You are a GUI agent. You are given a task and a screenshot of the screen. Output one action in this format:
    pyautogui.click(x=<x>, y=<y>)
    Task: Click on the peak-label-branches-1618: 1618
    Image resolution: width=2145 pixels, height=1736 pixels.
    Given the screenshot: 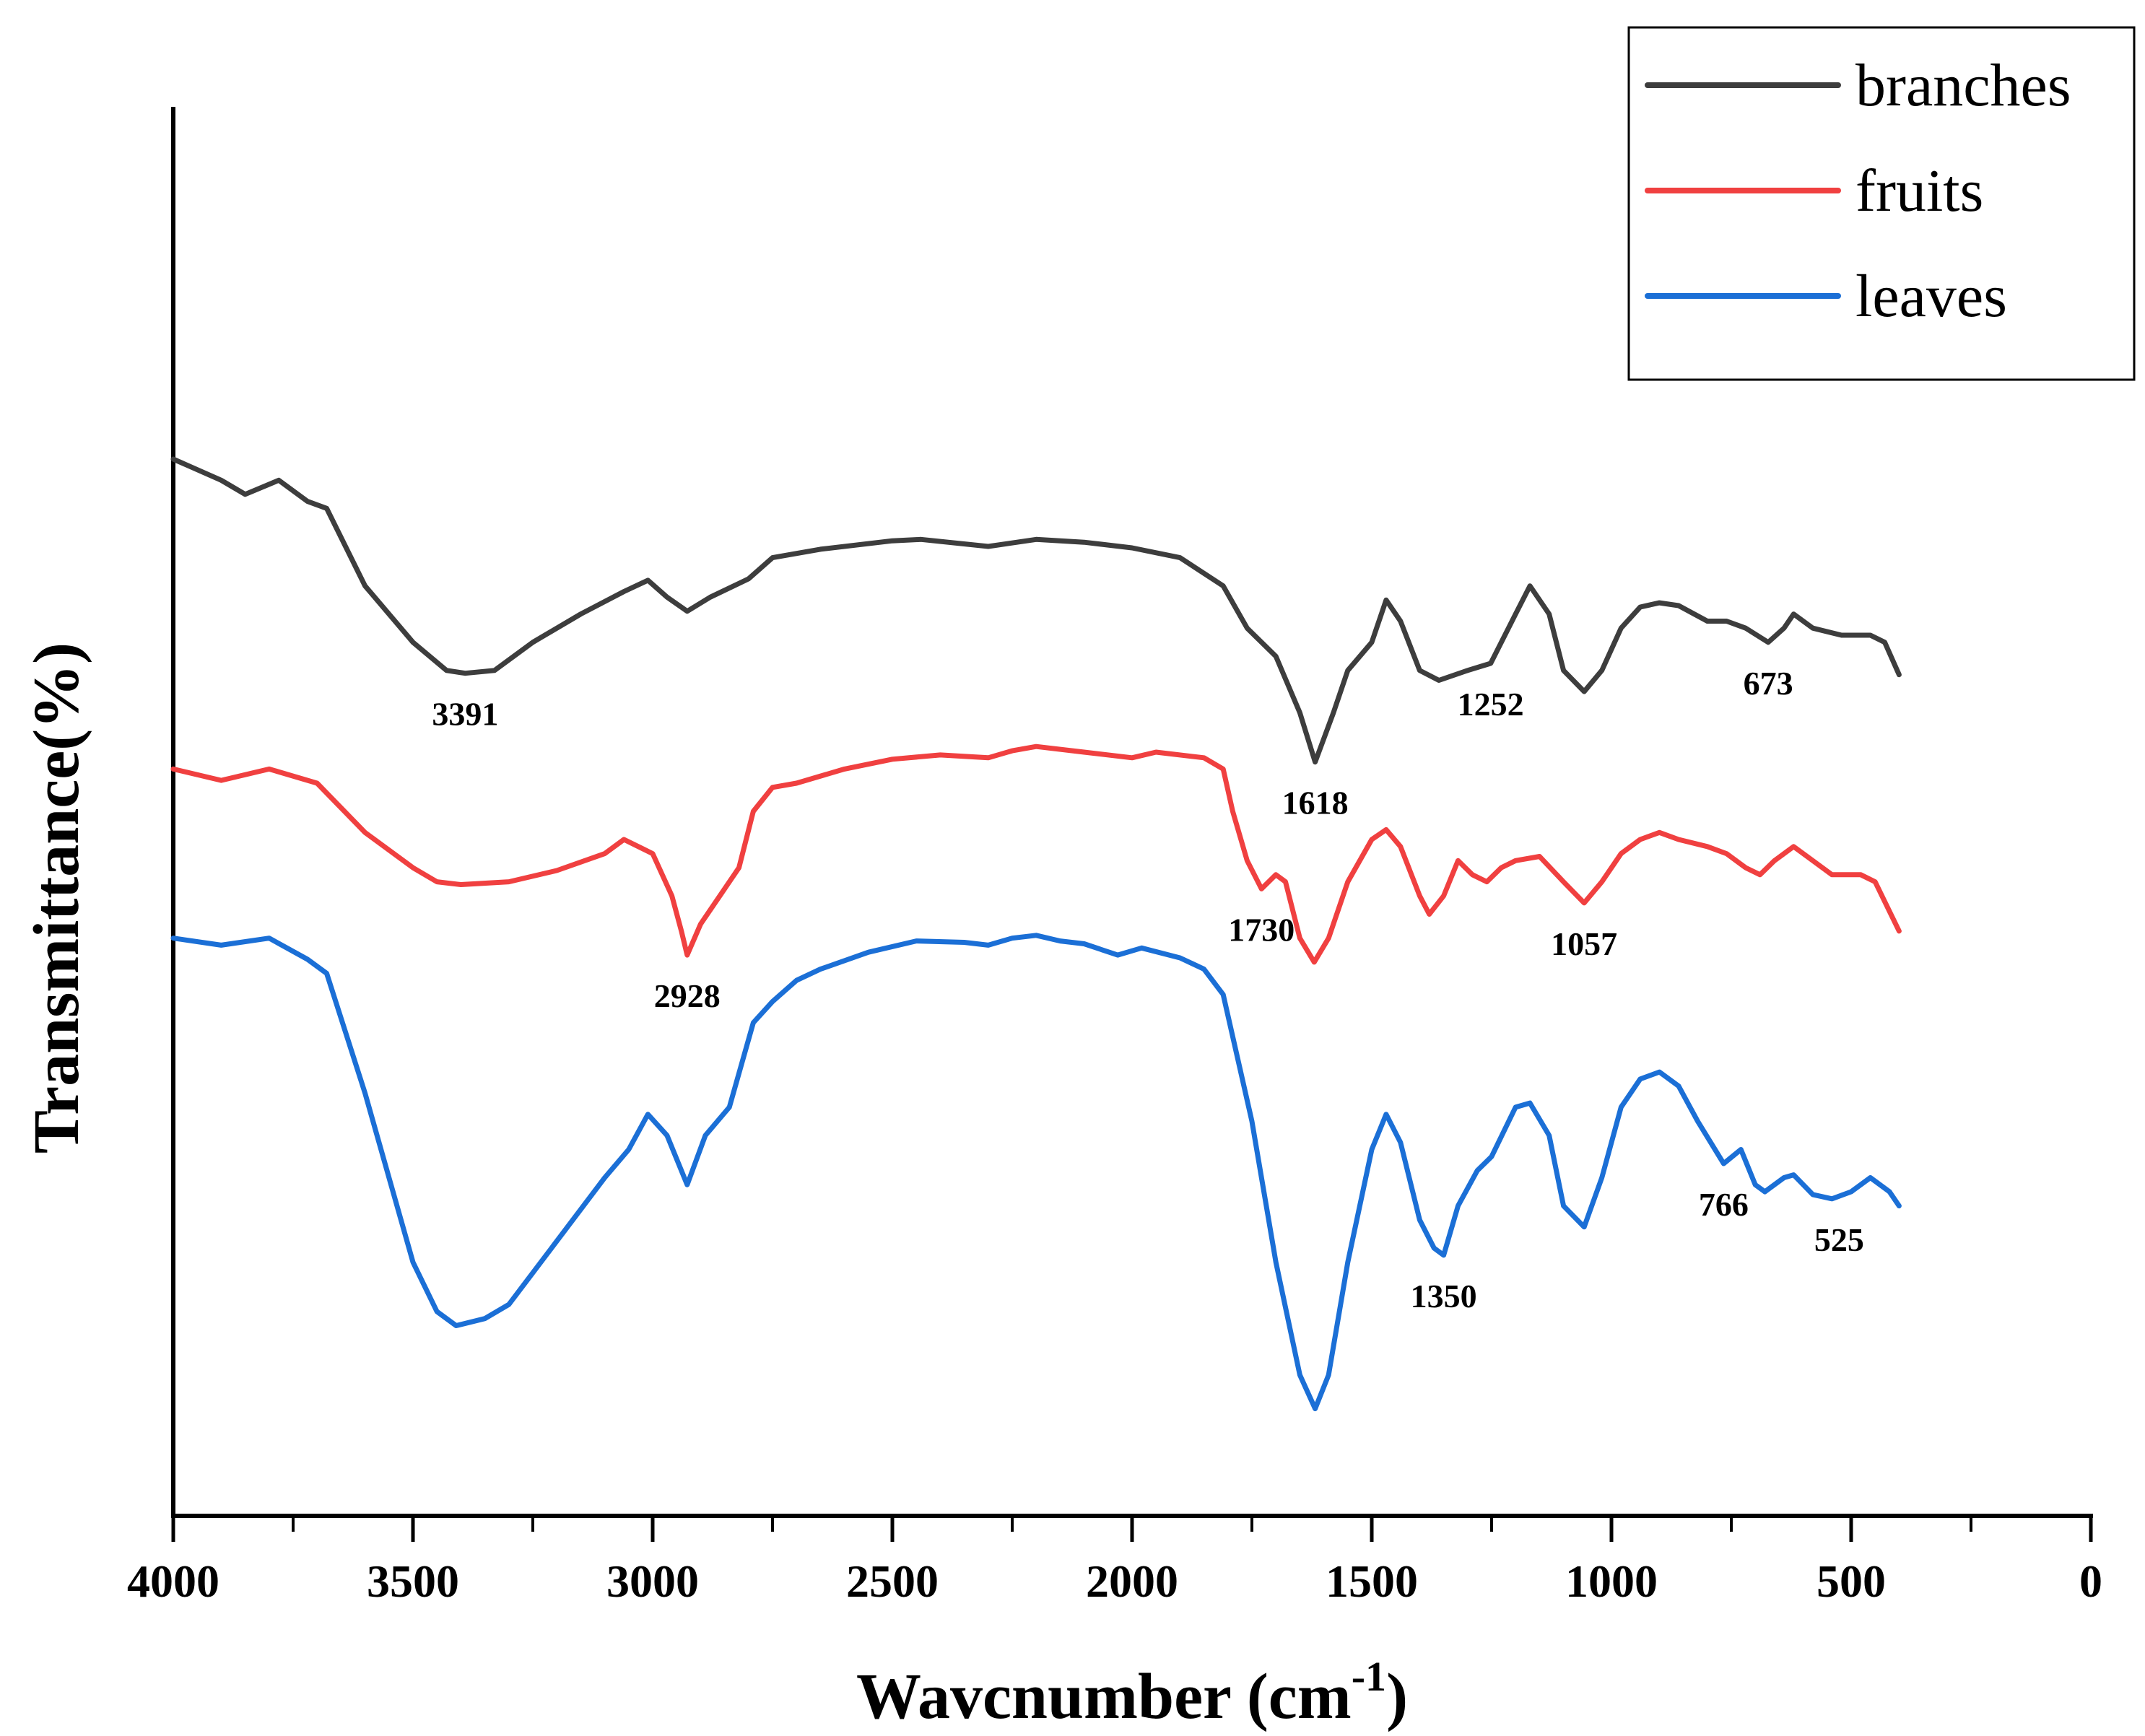 What is the action you would take?
    pyautogui.click(x=1316, y=803)
    